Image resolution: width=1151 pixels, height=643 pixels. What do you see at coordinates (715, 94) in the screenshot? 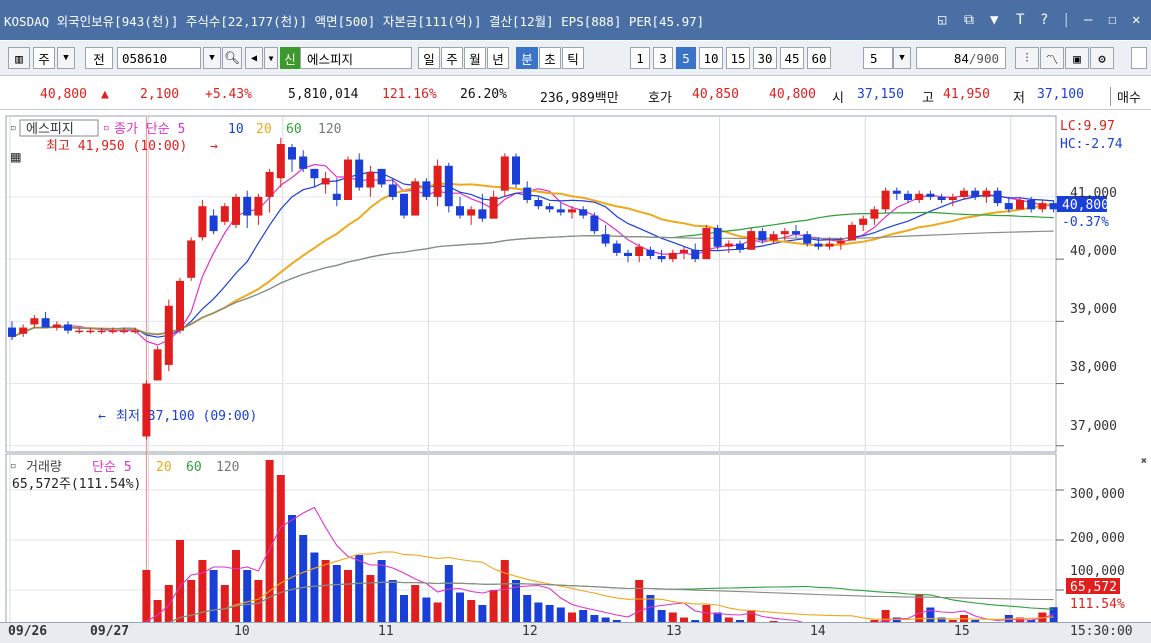
I see `ask-price: 40,850` at bounding box center [715, 94].